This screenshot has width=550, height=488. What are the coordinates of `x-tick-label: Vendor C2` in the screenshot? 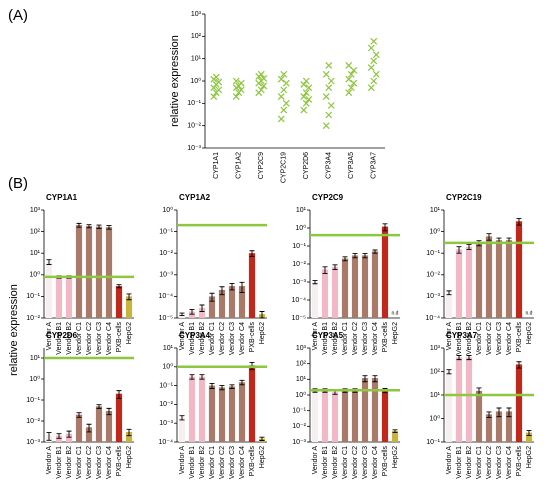 It's located at (222, 338).